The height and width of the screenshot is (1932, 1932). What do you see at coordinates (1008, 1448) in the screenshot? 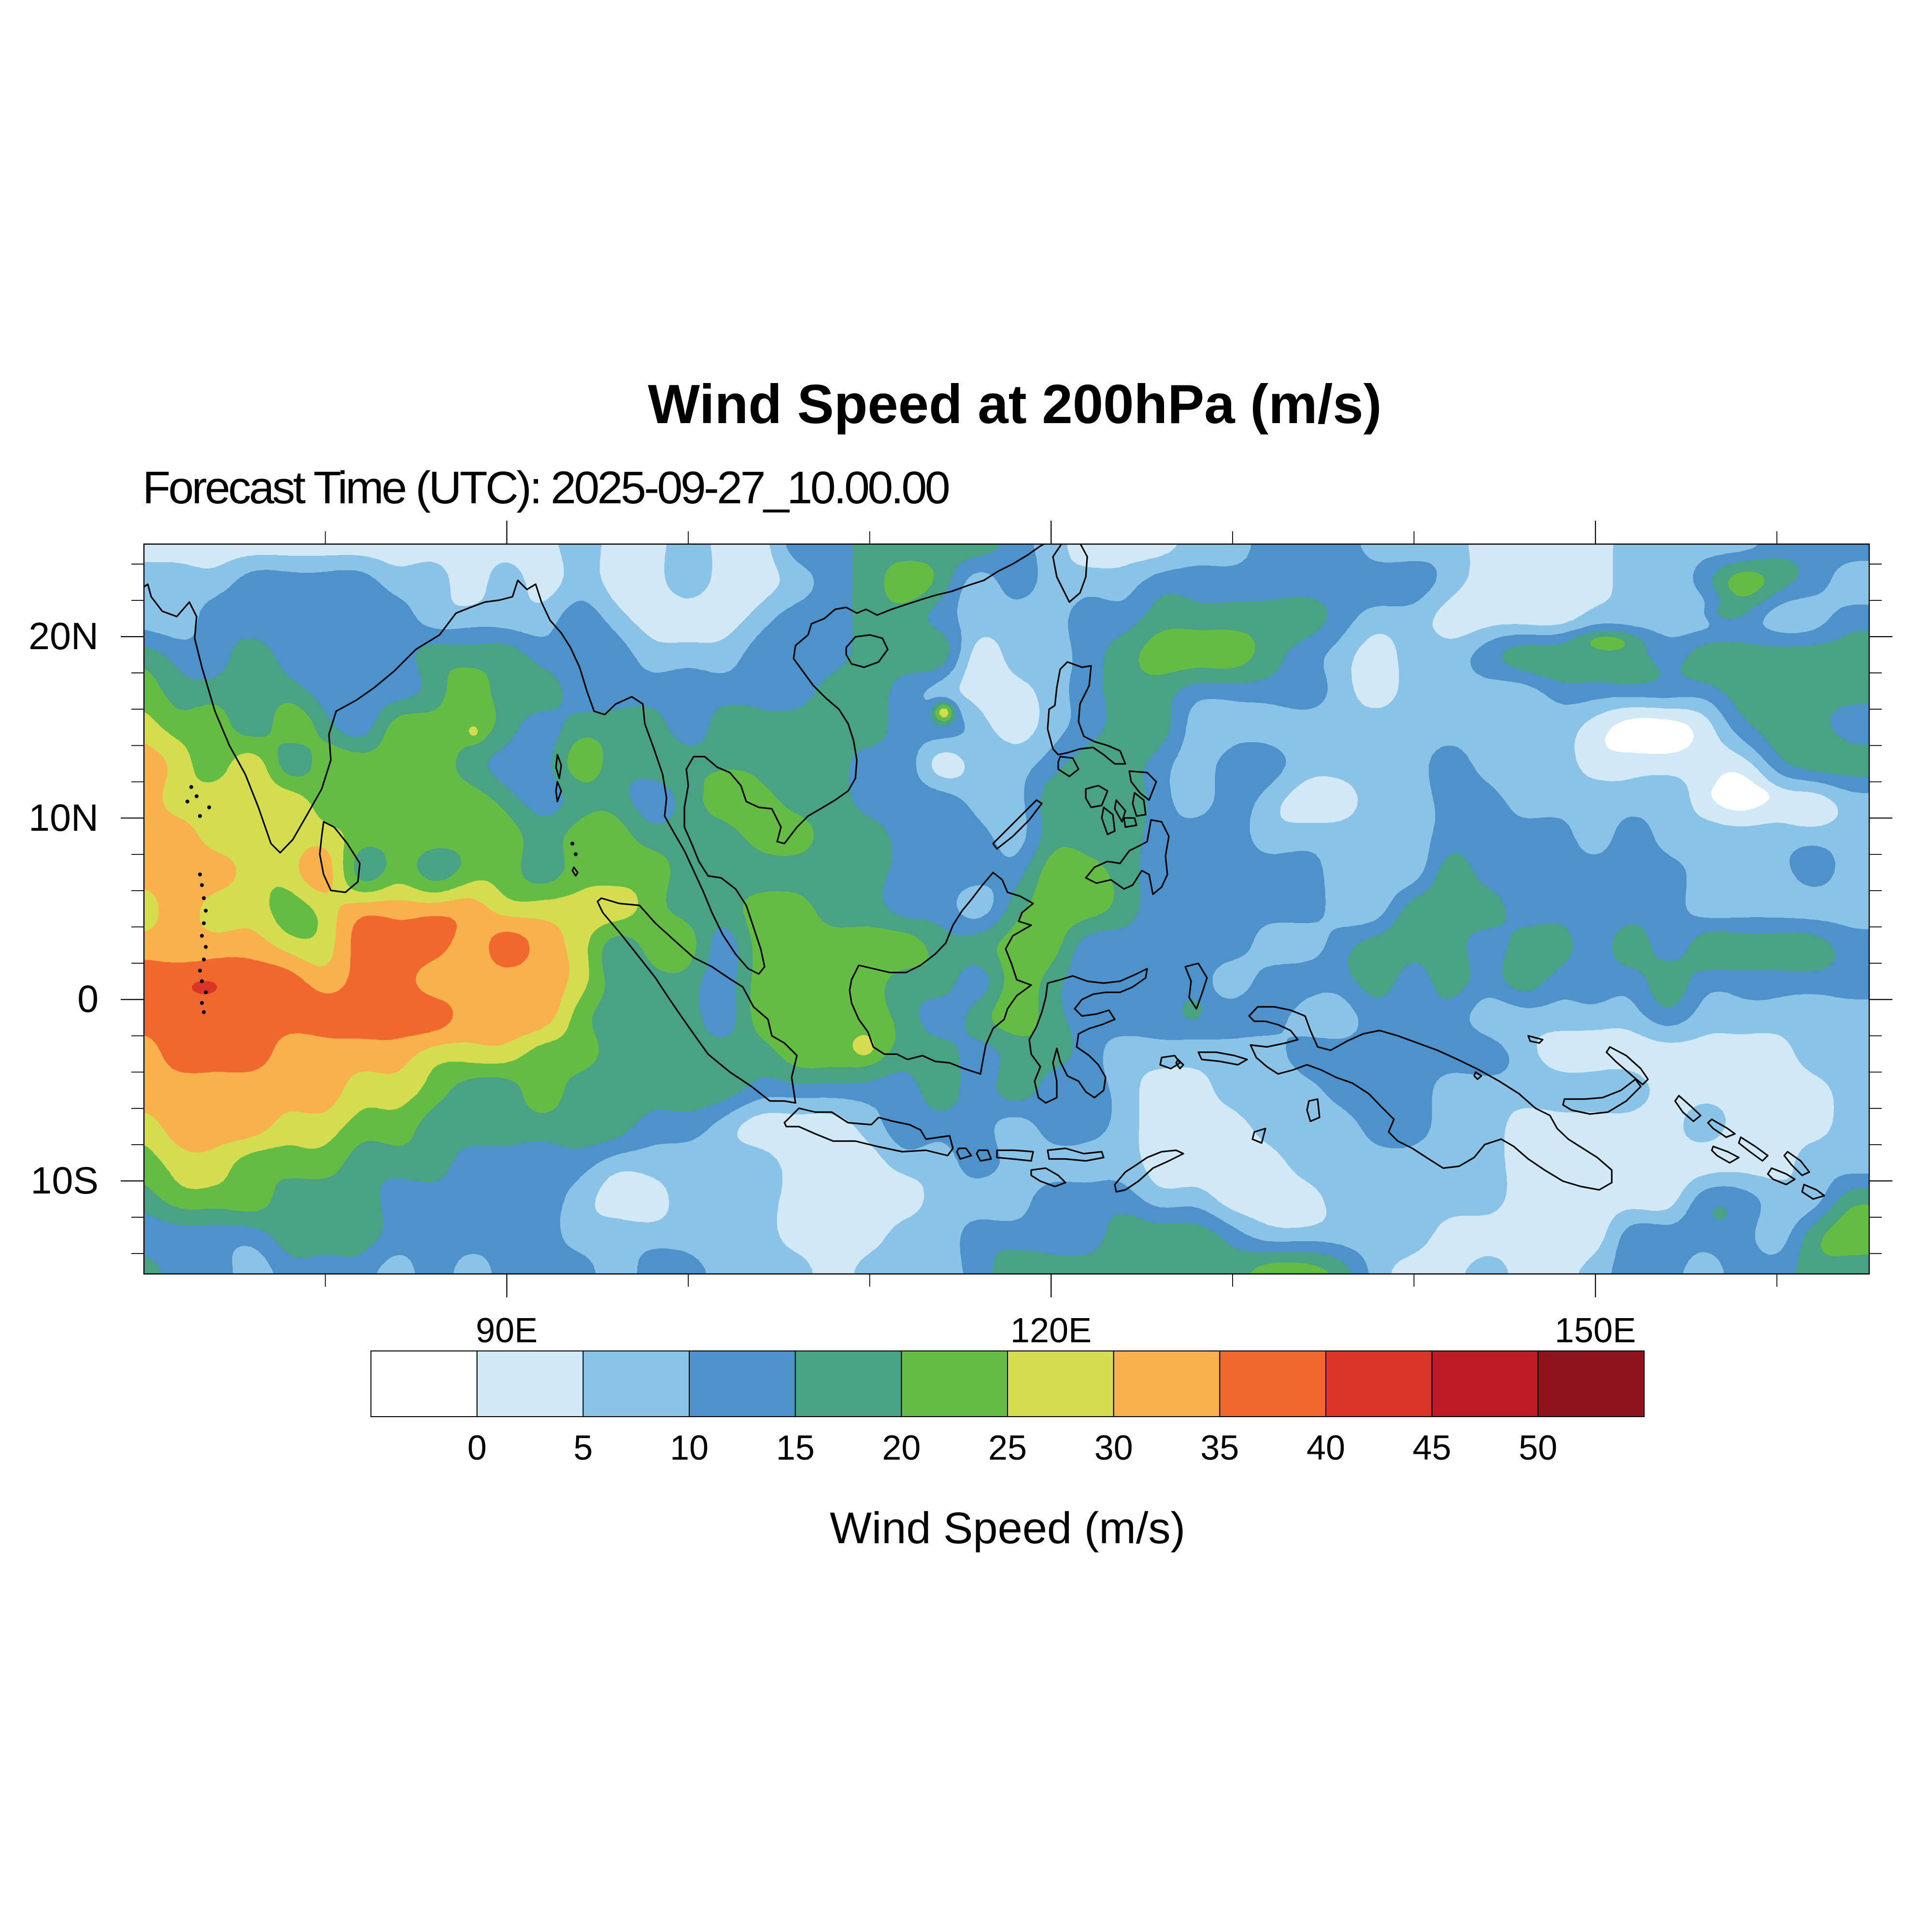
I see `svg-text: 25` at bounding box center [1008, 1448].